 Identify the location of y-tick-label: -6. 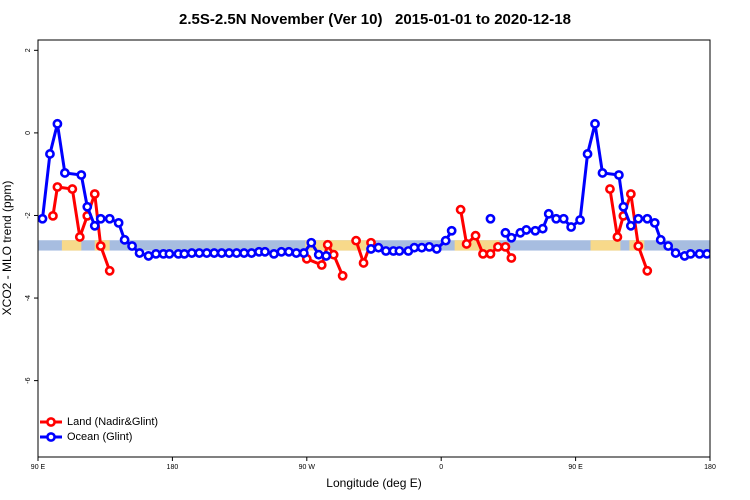
(28, 380).